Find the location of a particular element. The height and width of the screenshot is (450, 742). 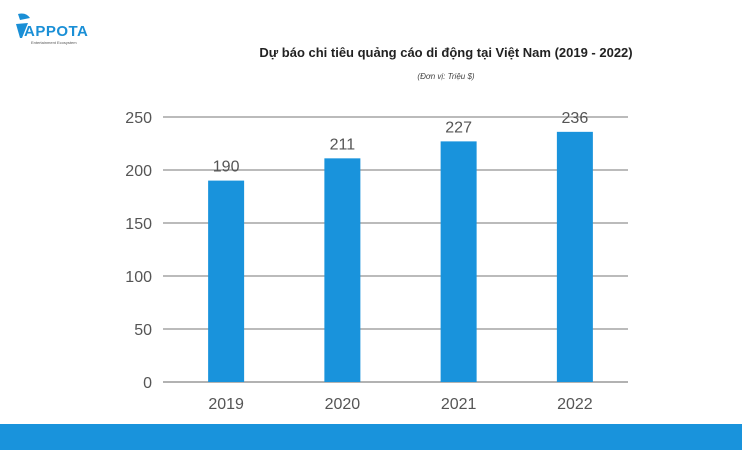

y-tick-label: 200 is located at coordinates (138, 171).